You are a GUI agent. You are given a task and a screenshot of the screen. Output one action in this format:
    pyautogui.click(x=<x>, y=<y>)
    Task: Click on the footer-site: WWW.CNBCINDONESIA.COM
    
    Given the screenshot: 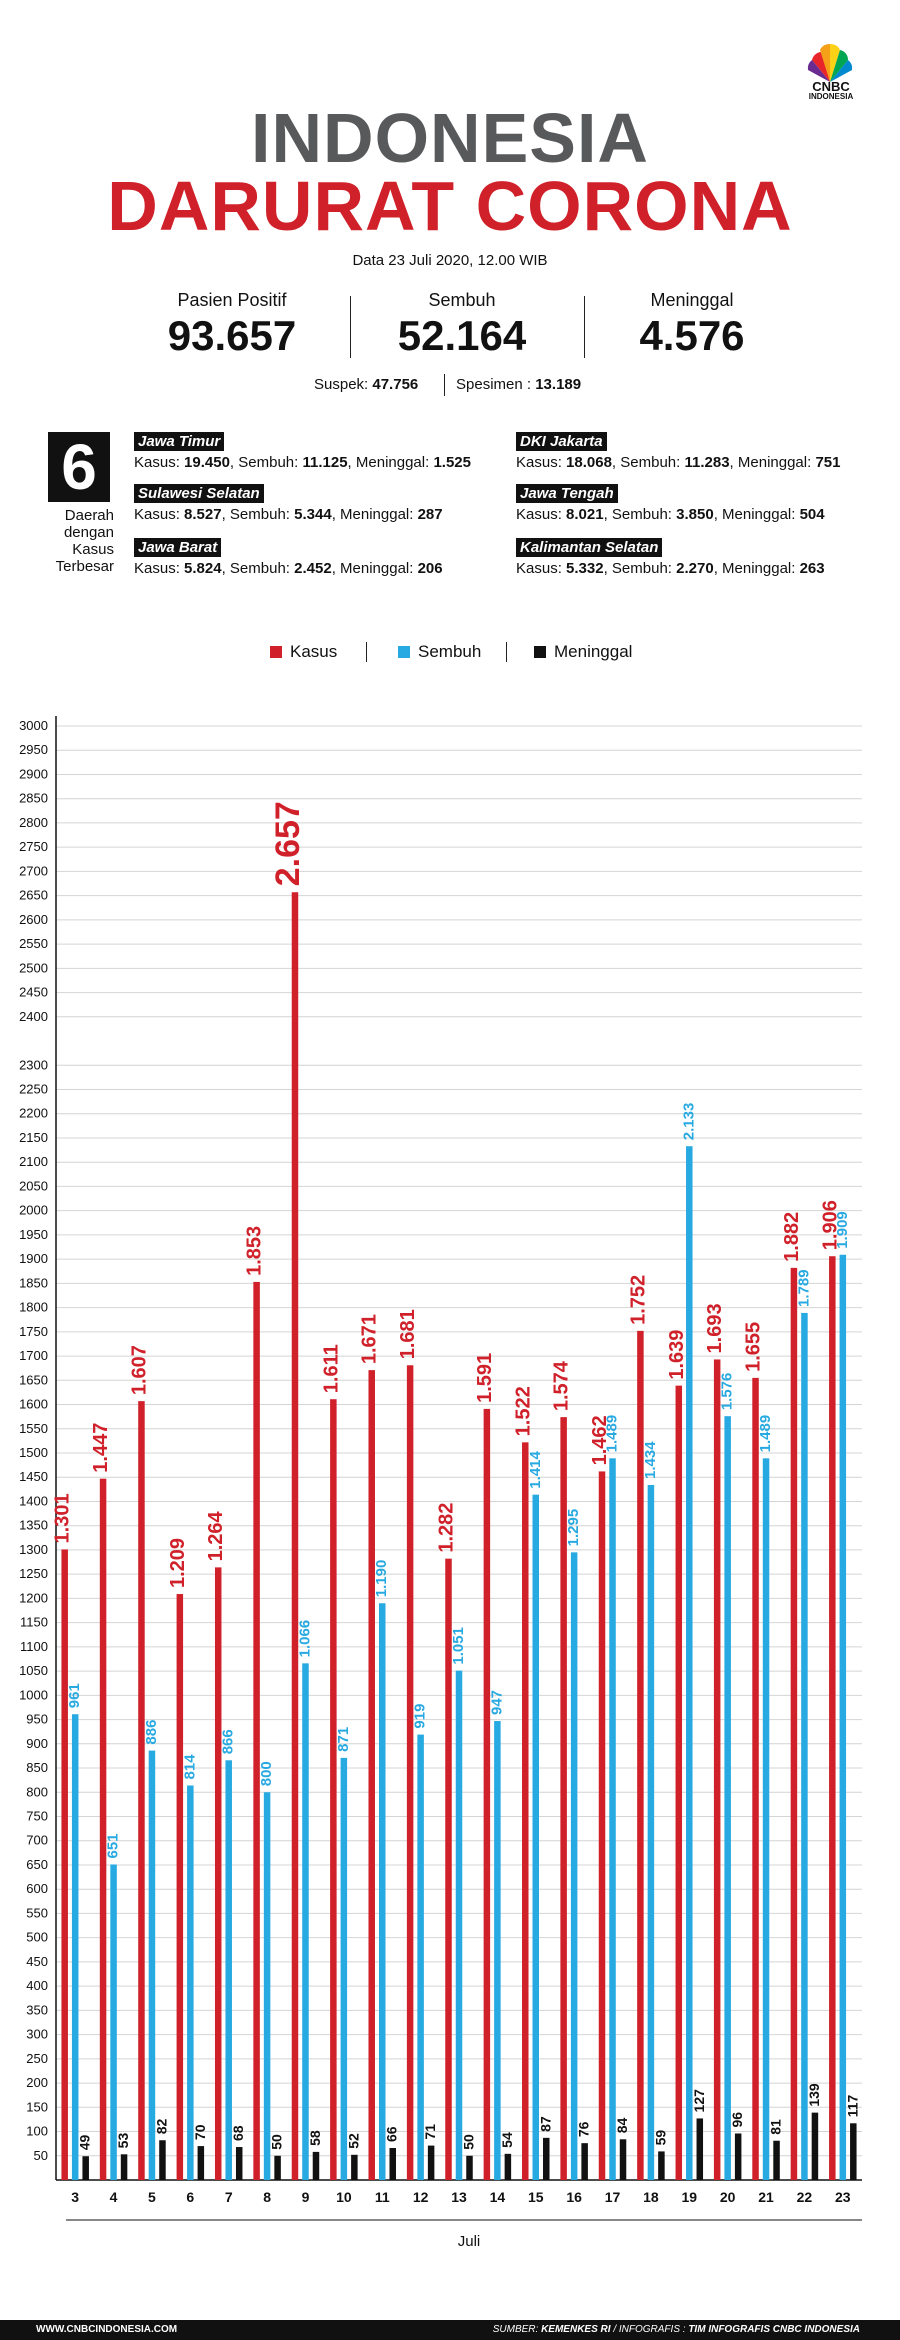 What is the action you would take?
    pyautogui.click(x=107, y=2329)
    